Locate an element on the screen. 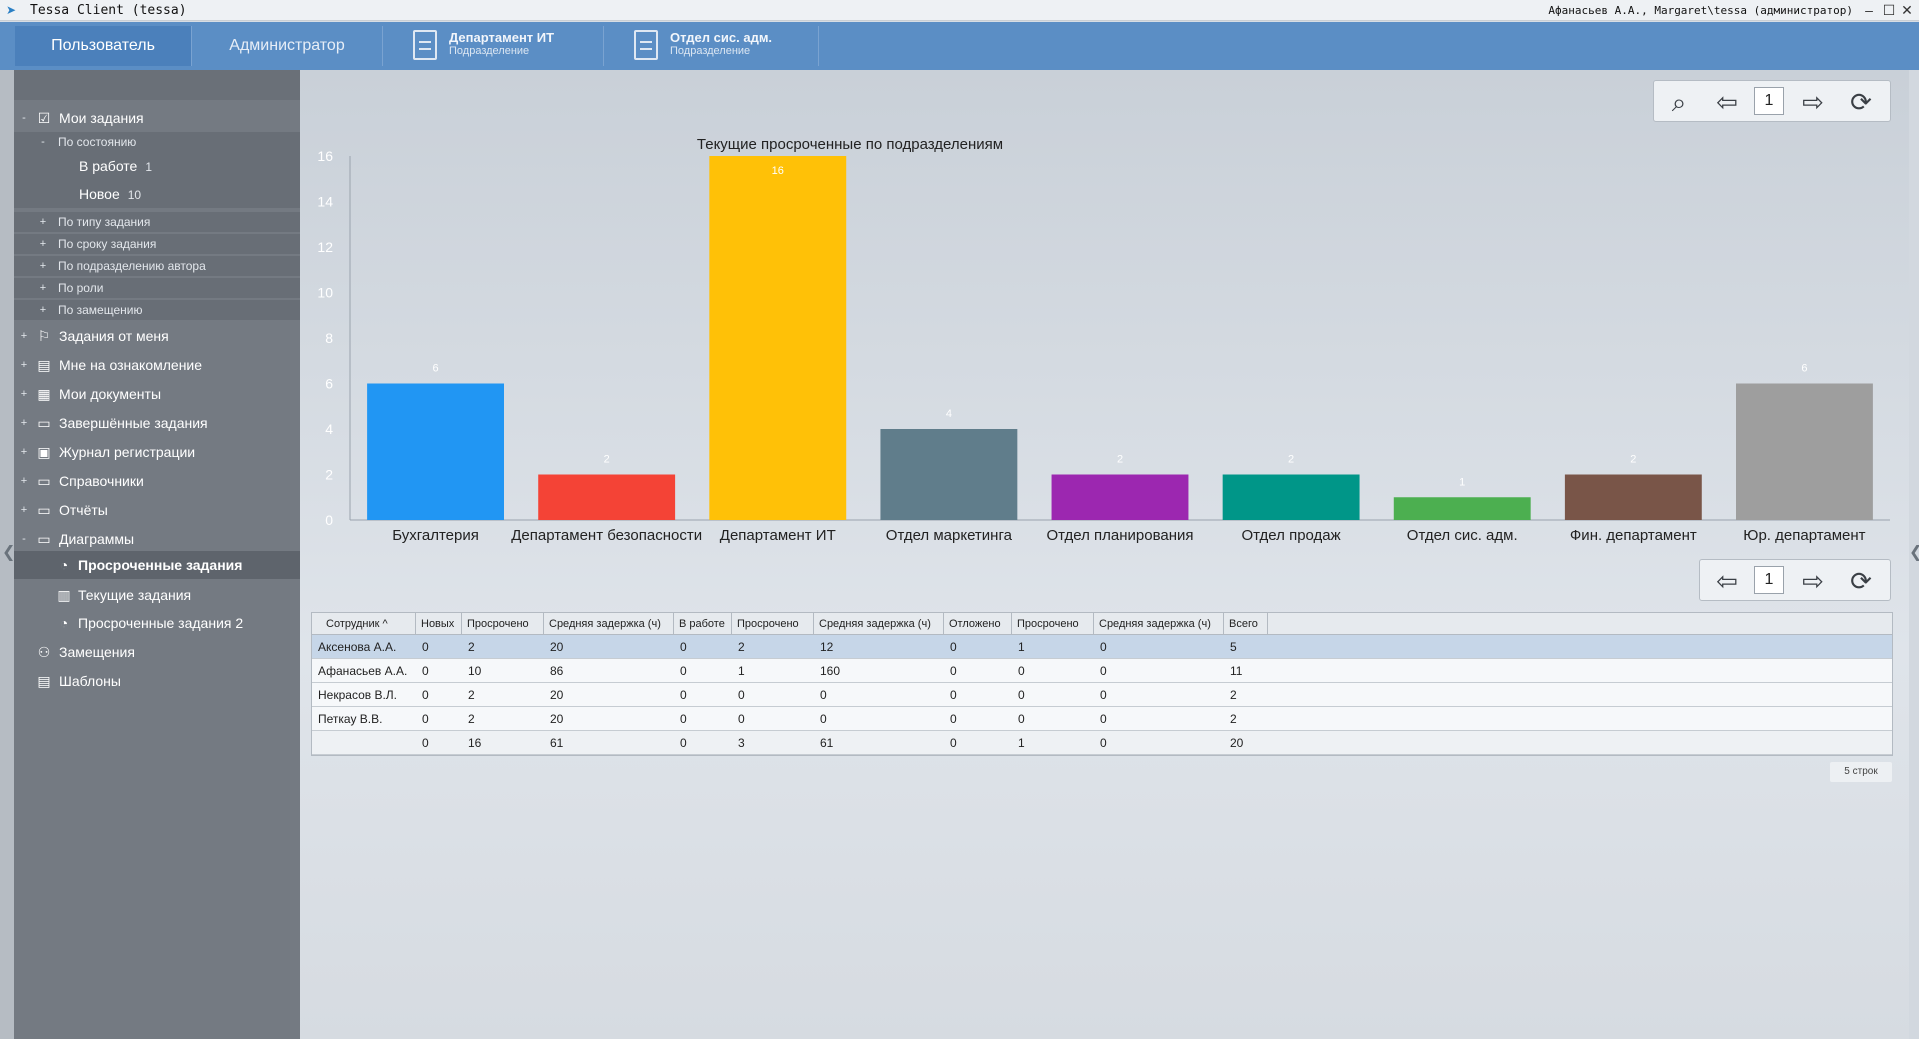 The image size is (1919, 1039). sidebar-item-by-task-type: + По типу задания is located at coordinates (157, 222).